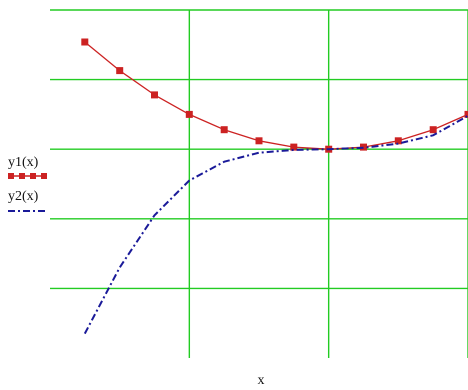  I want to click on legend-label-y2: y2(x), so click(23, 196).